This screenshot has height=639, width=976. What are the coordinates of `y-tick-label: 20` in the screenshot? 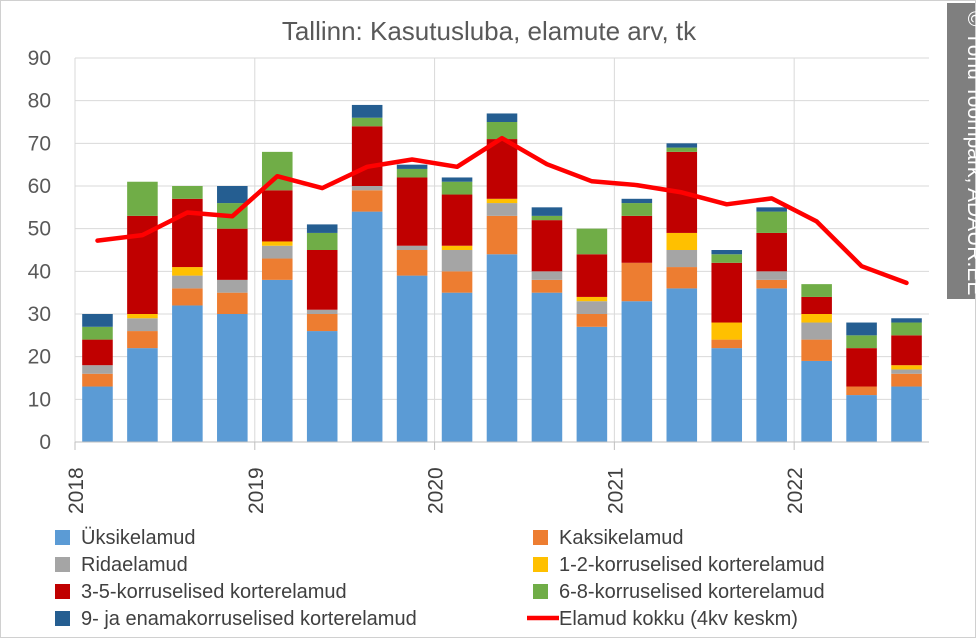 It's located at (39, 357).